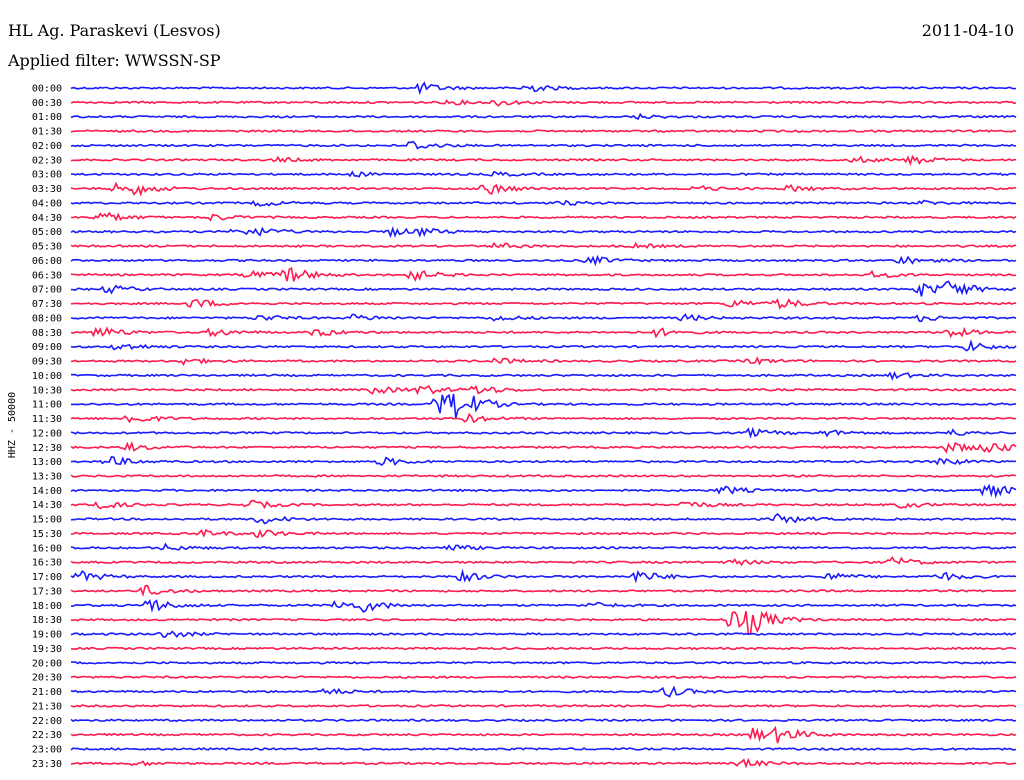 The image size is (1024, 780). I want to click on date-label: 2011-04-10, so click(968, 30).